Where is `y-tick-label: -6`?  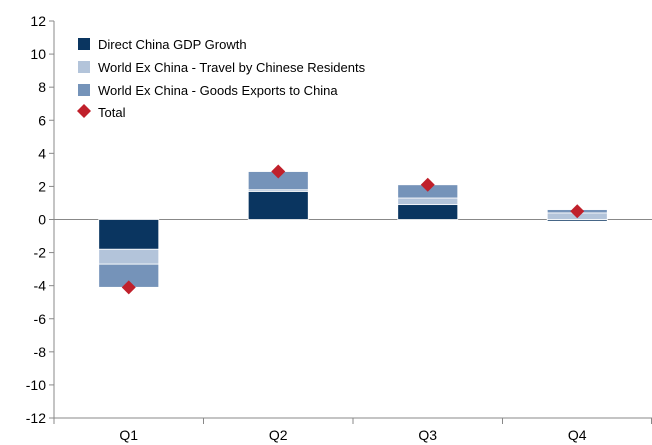
y-tick-label: -6 is located at coordinates (40, 319).